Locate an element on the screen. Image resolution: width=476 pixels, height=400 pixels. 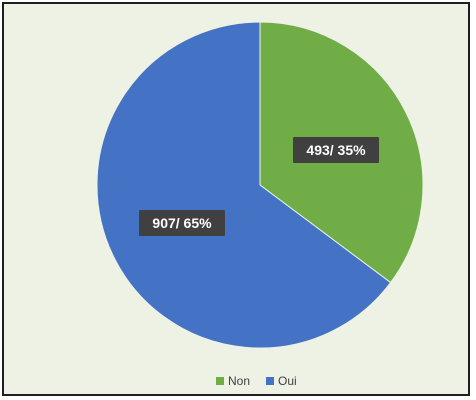
data-label-oui-background is located at coordinates (182, 223).